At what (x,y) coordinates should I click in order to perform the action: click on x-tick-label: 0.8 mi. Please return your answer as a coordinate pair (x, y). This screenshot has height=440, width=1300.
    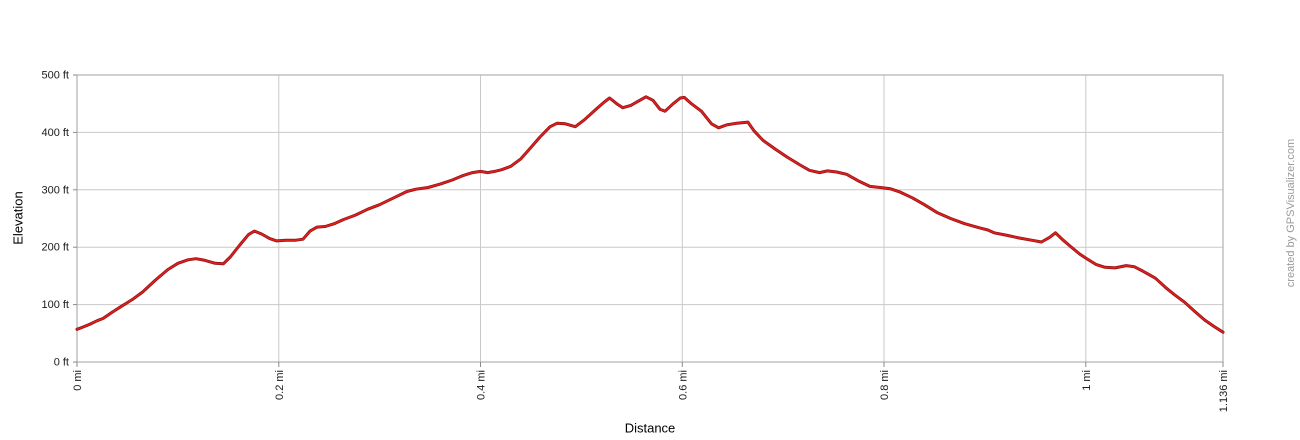
    Looking at the image, I should click on (885, 385).